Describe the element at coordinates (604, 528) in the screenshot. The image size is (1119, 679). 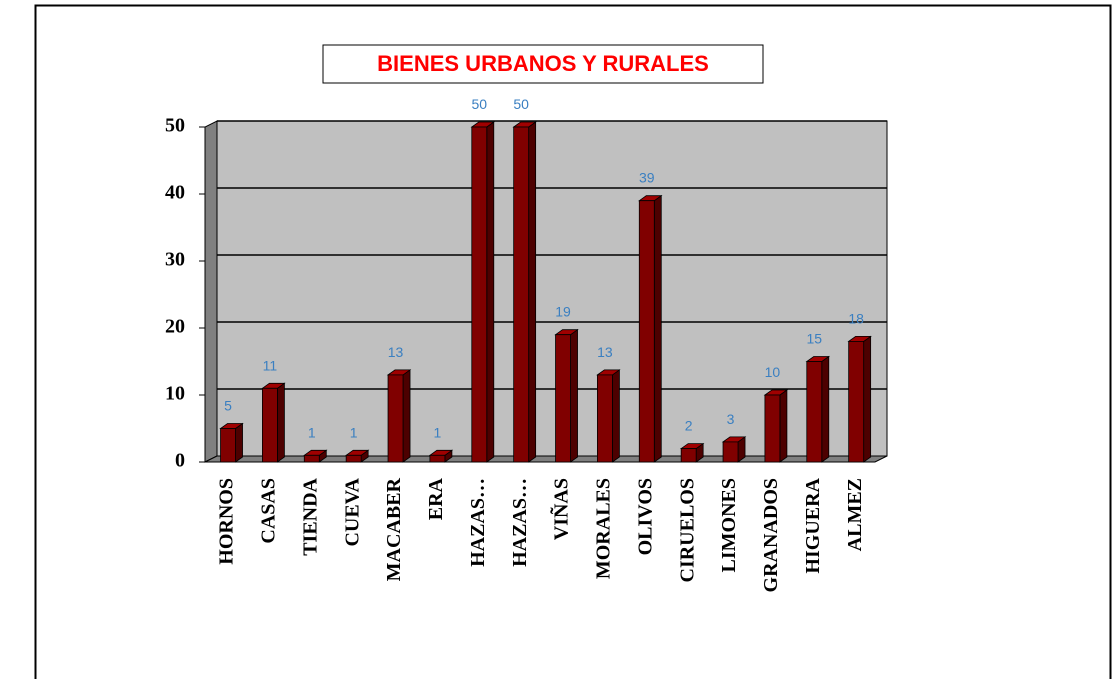
I see `x-tick-label: MORALES` at that location.